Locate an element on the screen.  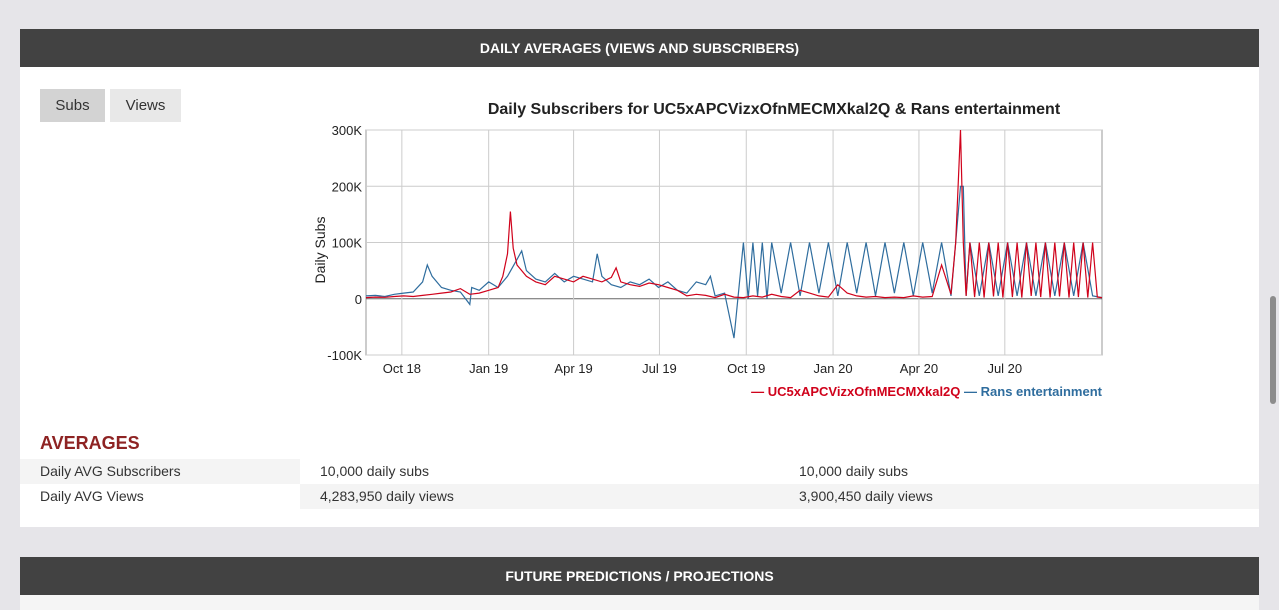
y-tick-label: -100K is located at coordinates (344, 355).